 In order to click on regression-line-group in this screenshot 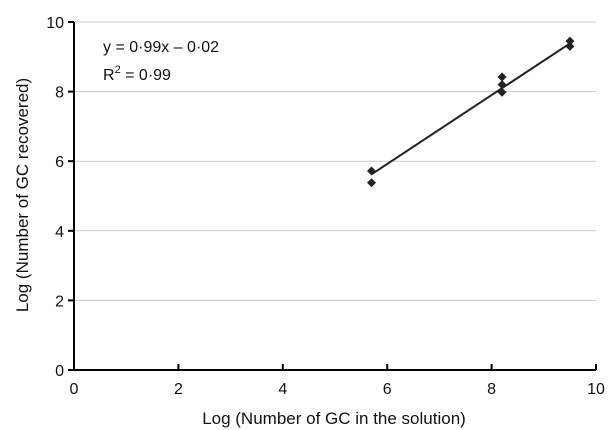, I will do `click(470, 109)`.